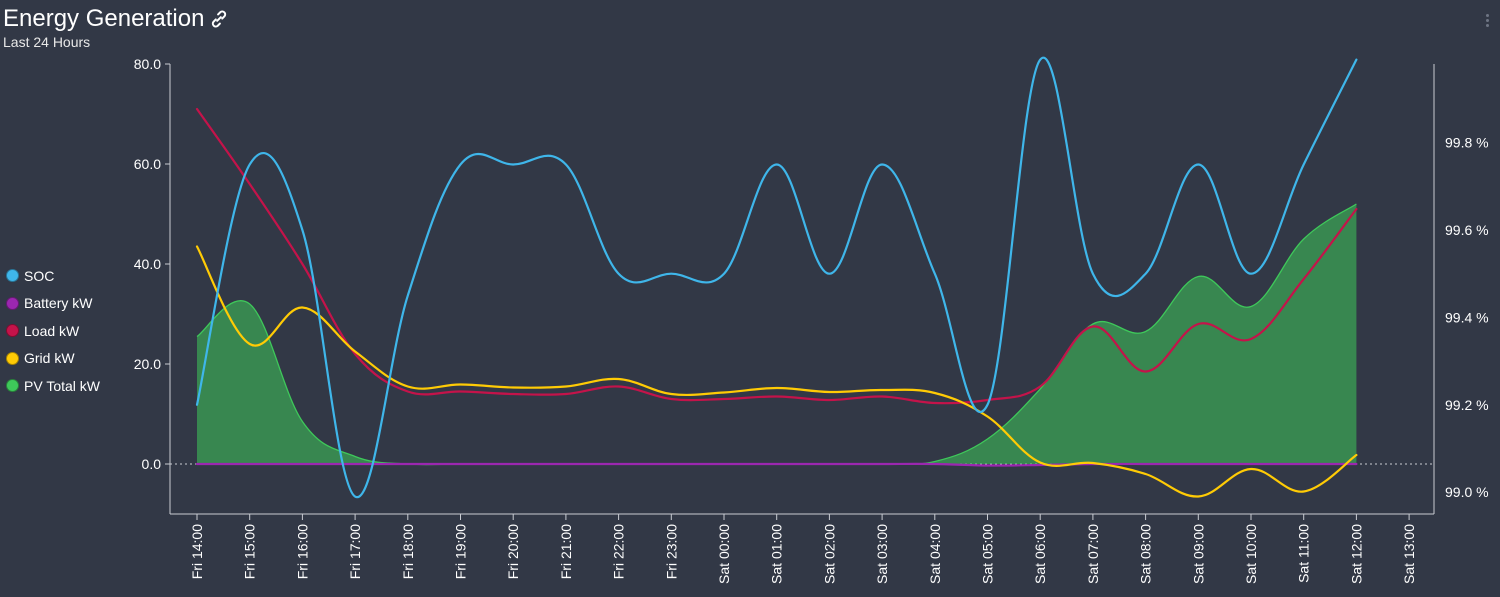  What do you see at coordinates (147, 264) in the screenshot?
I see `y-left-tick-label: 40.0` at bounding box center [147, 264].